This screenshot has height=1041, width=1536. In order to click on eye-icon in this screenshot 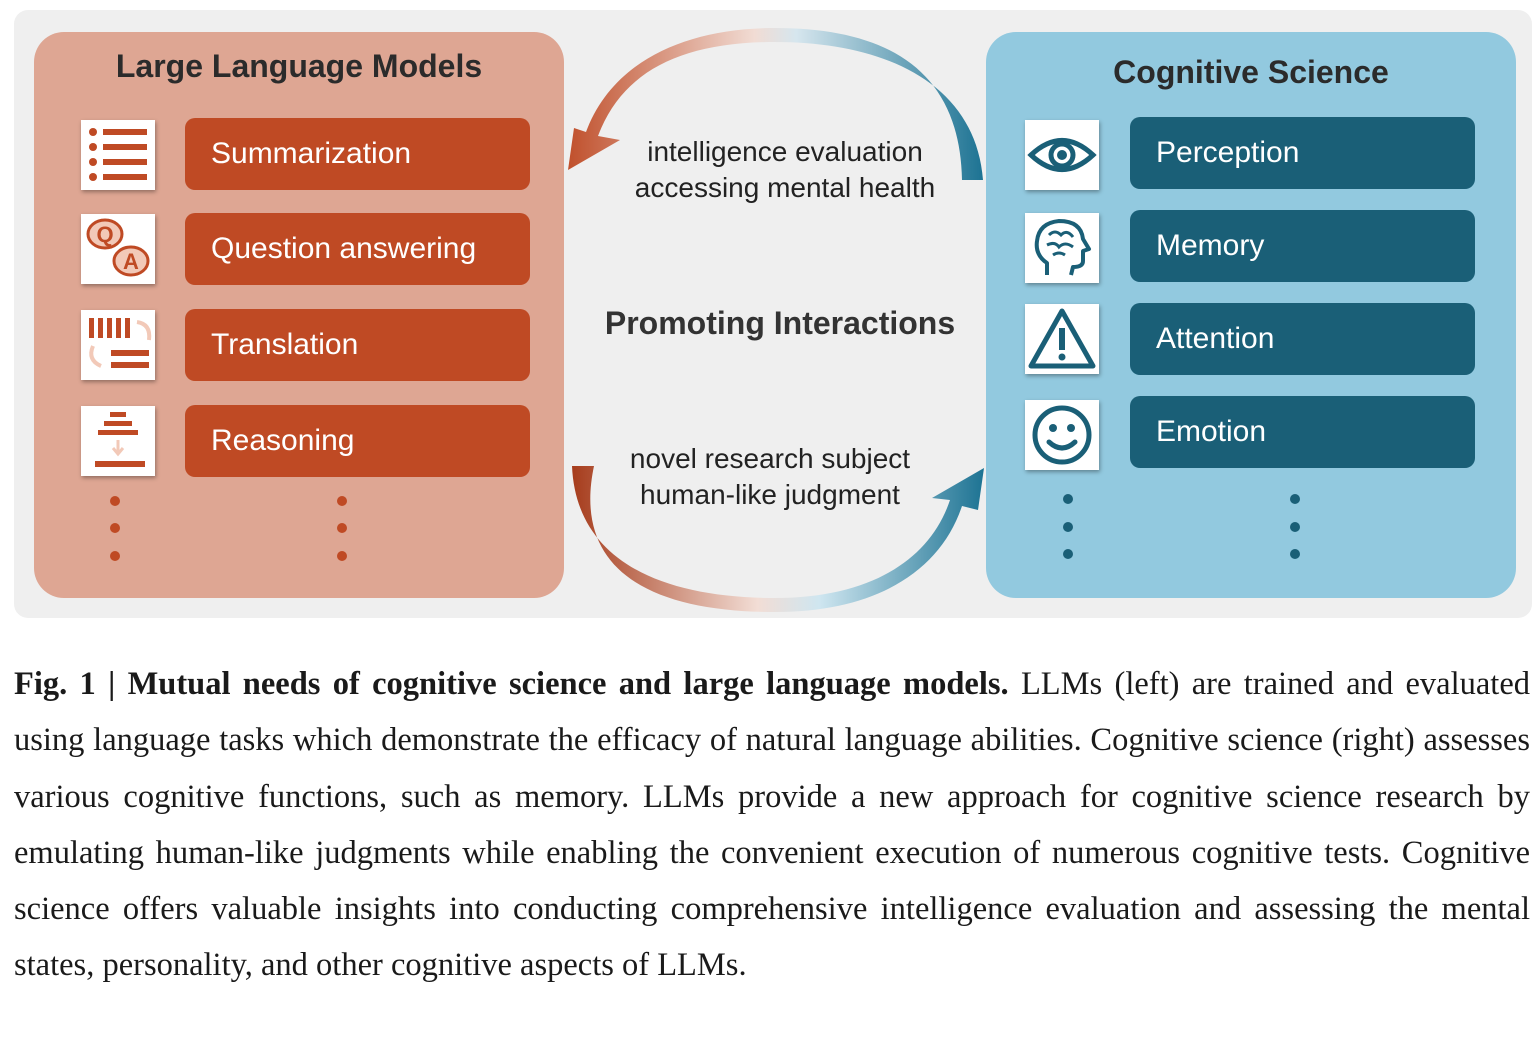, I will do `click(1062, 155)`.